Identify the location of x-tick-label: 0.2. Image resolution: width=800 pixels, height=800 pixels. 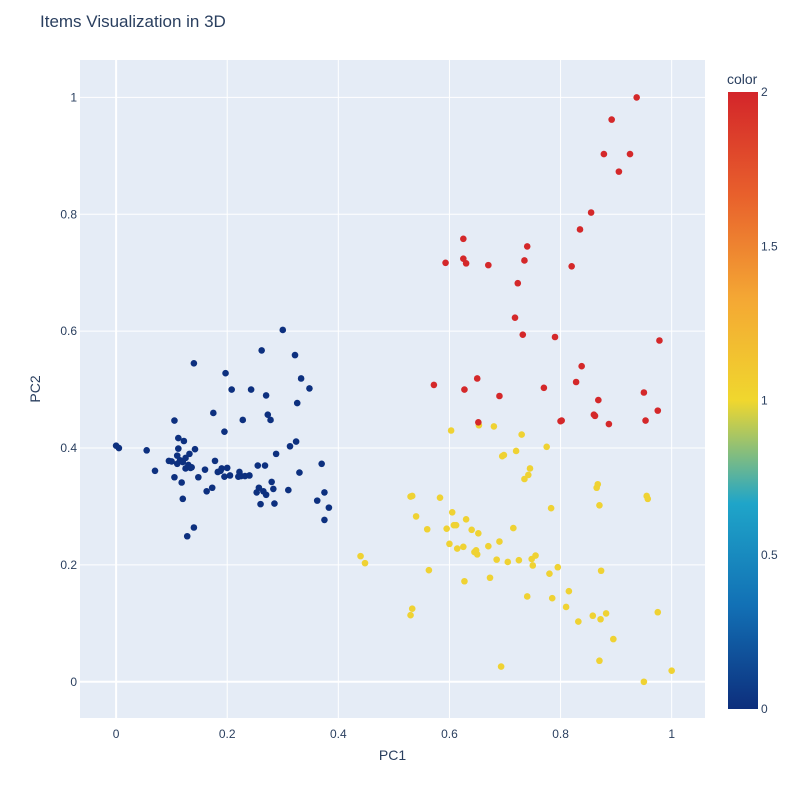
(227, 734).